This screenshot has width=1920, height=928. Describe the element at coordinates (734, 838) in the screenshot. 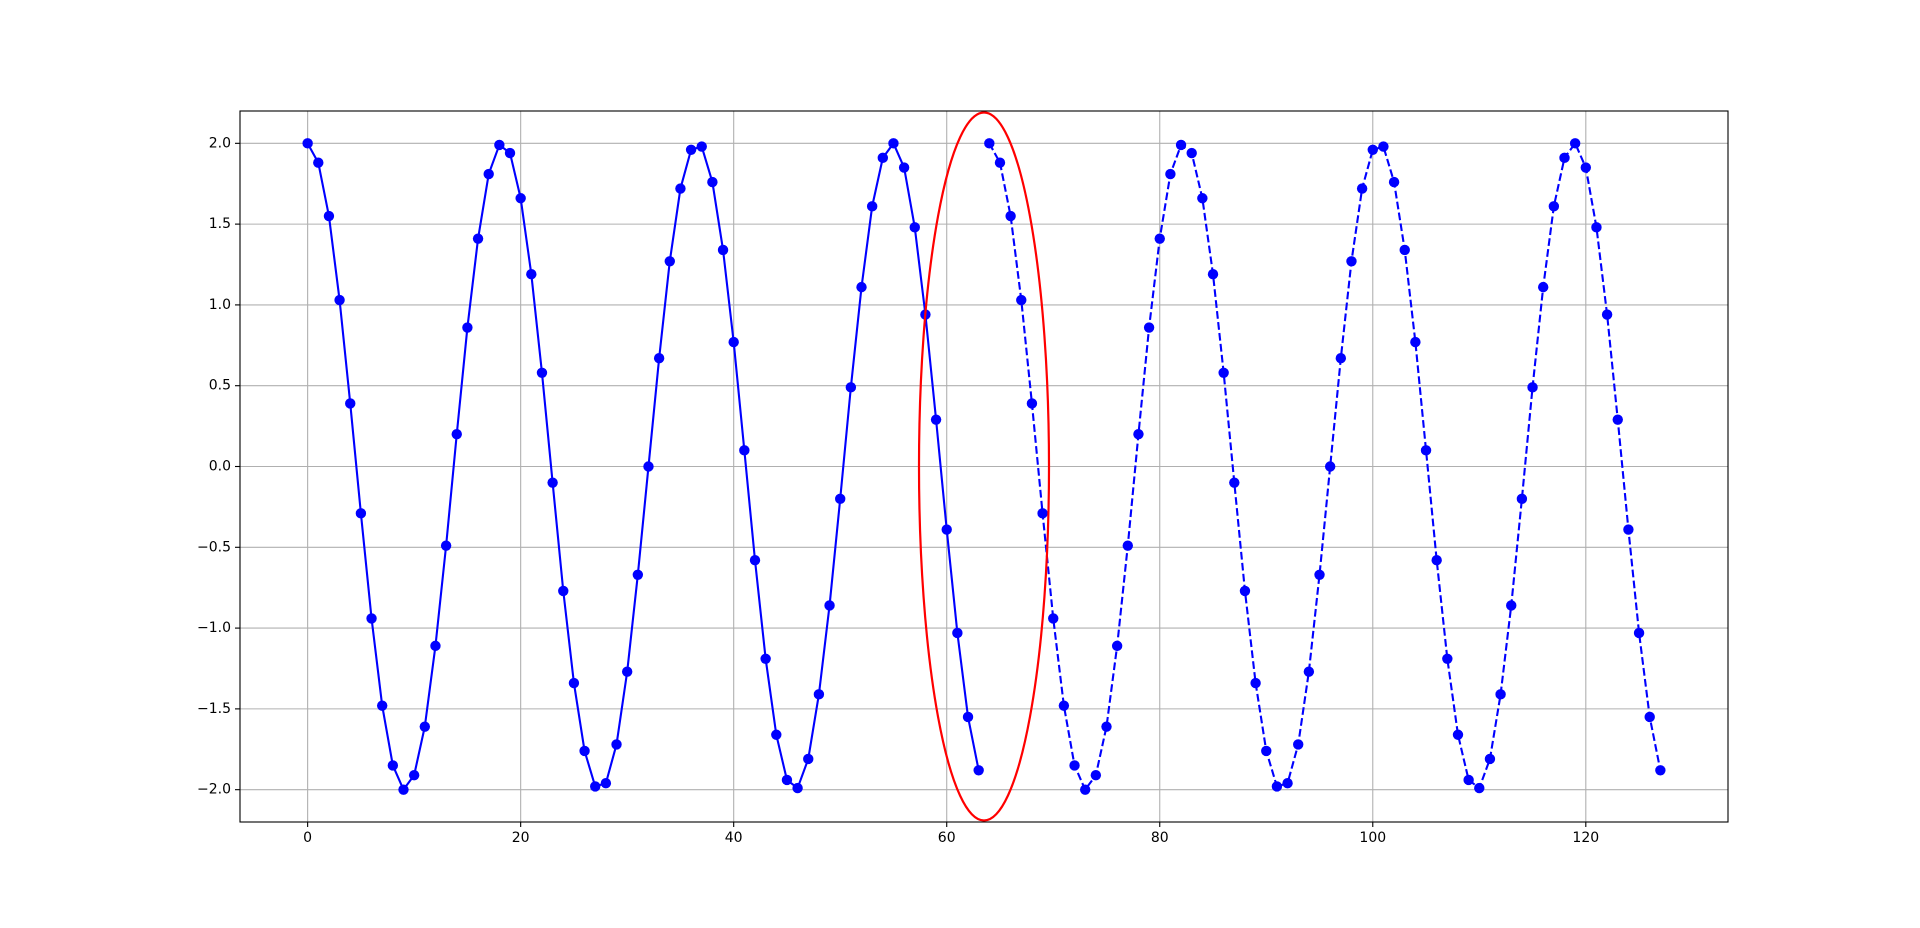

I see `x-tick-label: 40` at that location.